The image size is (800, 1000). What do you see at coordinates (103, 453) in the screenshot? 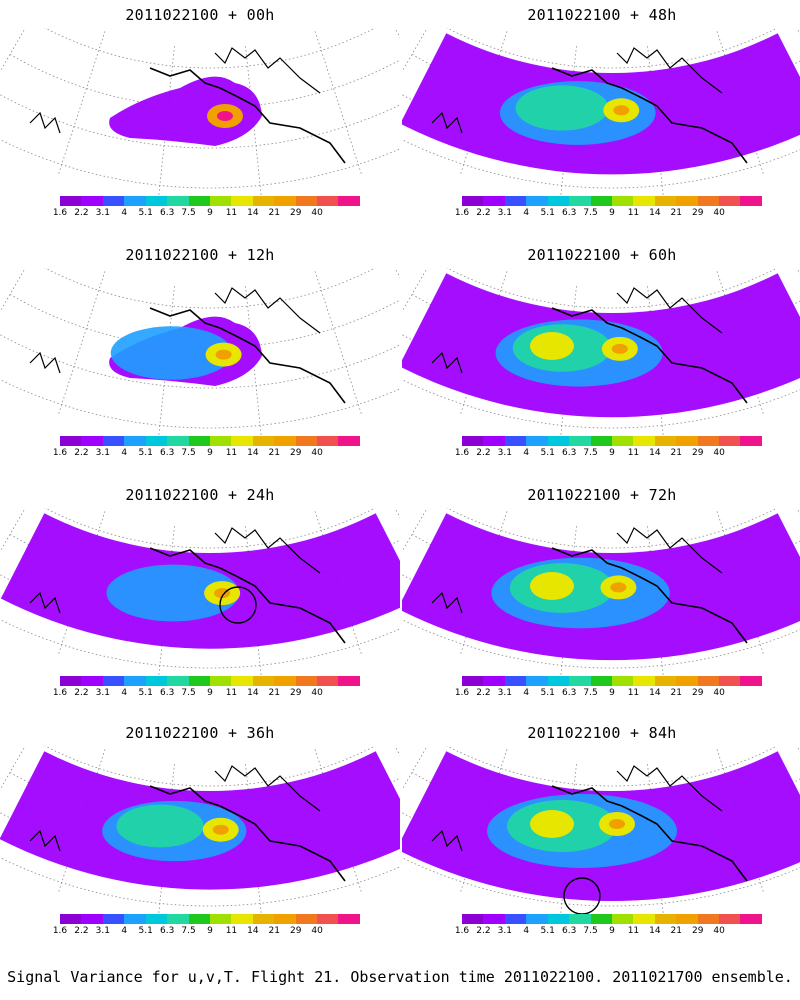
I see `colorbar-label: 3.1` at bounding box center [103, 453].